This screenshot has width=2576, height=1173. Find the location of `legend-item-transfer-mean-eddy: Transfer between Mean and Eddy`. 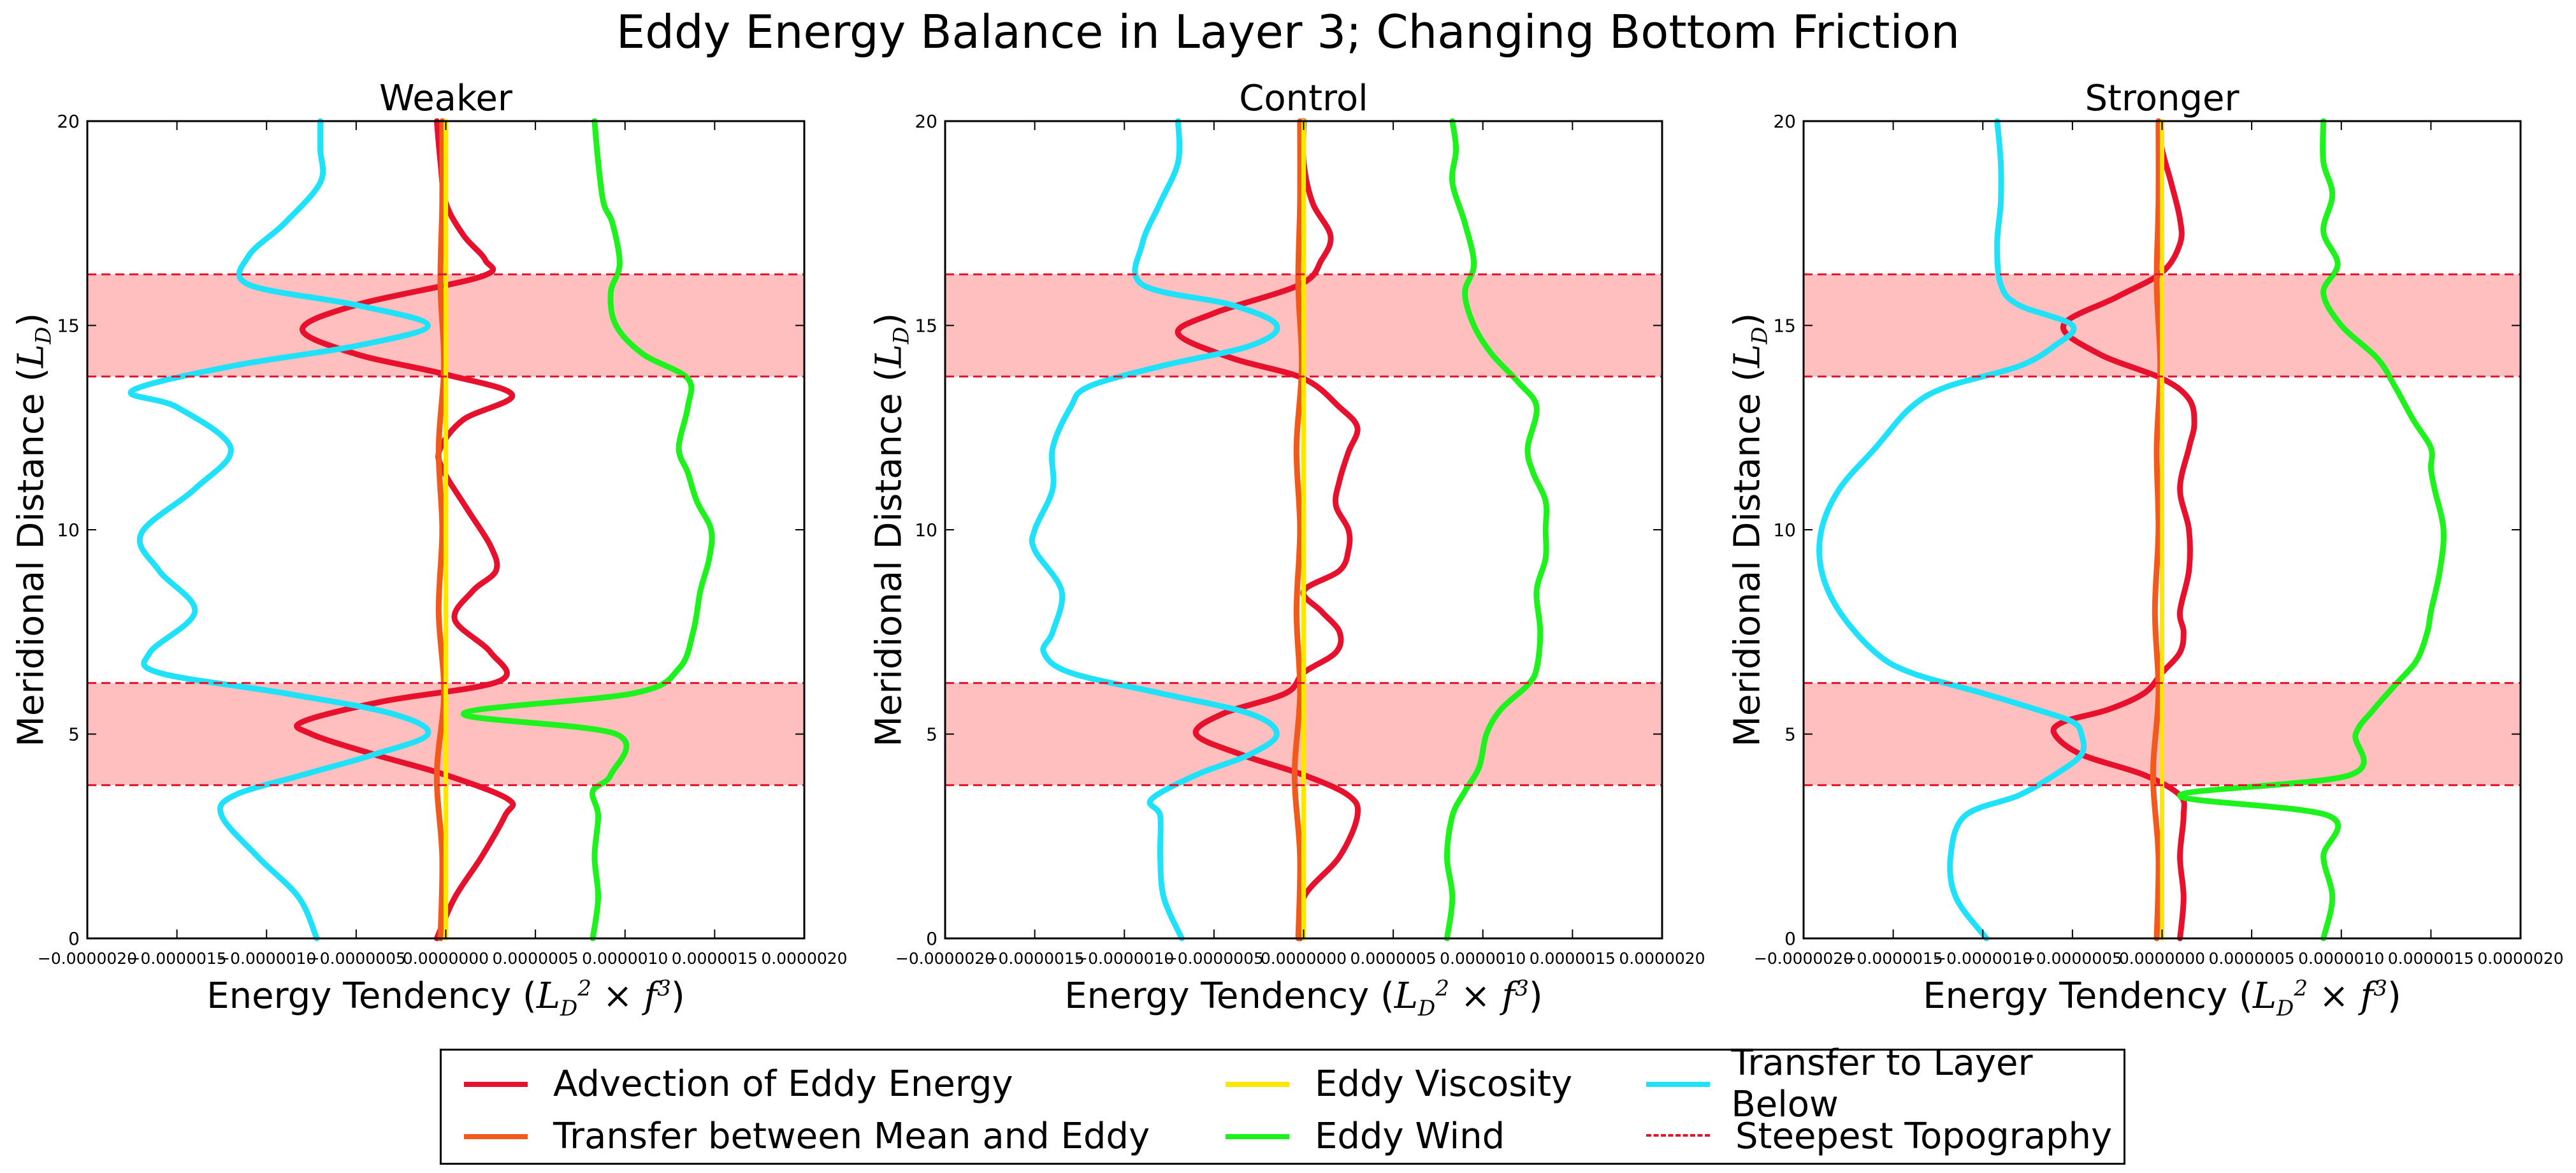

legend-item-transfer-mean-eddy: Transfer between Mean and Eddy is located at coordinates (807, 1136).